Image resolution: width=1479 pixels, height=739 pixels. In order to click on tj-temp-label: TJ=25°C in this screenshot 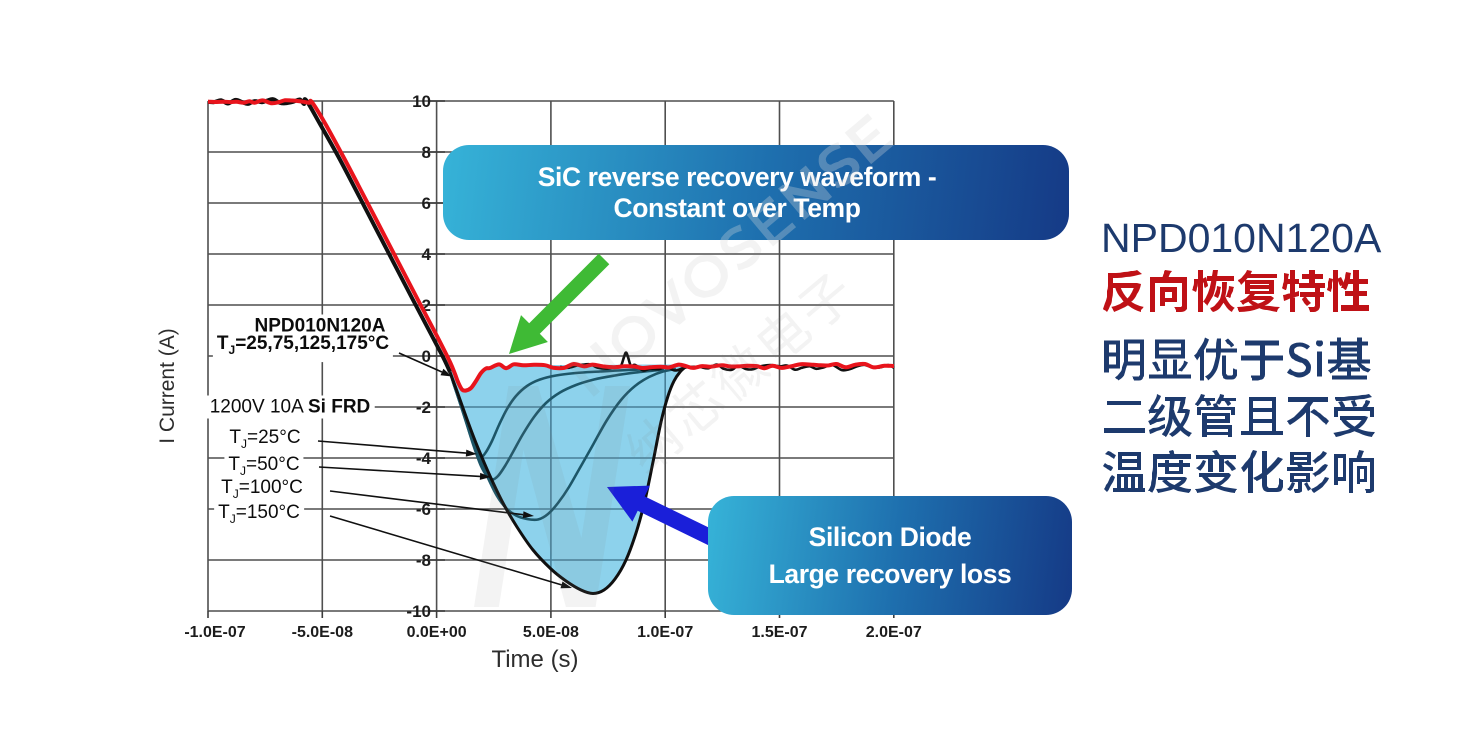, I will do `click(265, 440)`.